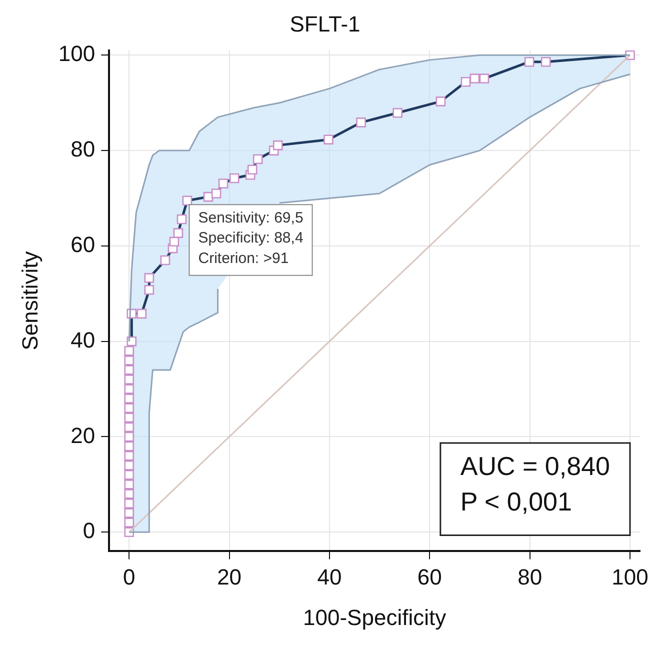  What do you see at coordinates (83, 245) in the screenshot?
I see `y-tick-label: 60` at bounding box center [83, 245].